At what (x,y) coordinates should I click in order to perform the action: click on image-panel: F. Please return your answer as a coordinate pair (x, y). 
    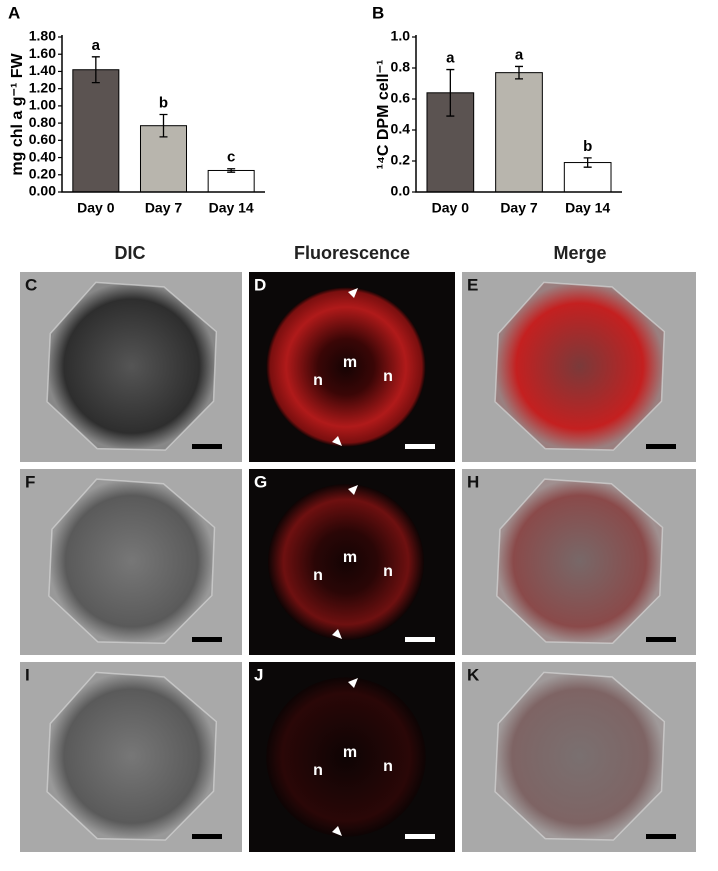
    Looking at the image, I should click on (131, 562).